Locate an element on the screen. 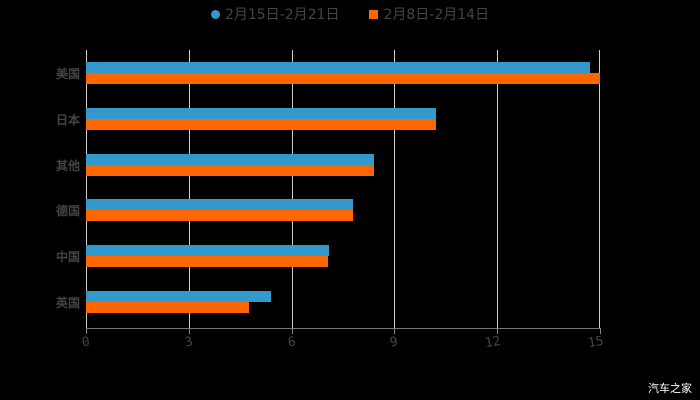  legend-label: 2月8日-2月14日 is located at coordinates (436, 15).